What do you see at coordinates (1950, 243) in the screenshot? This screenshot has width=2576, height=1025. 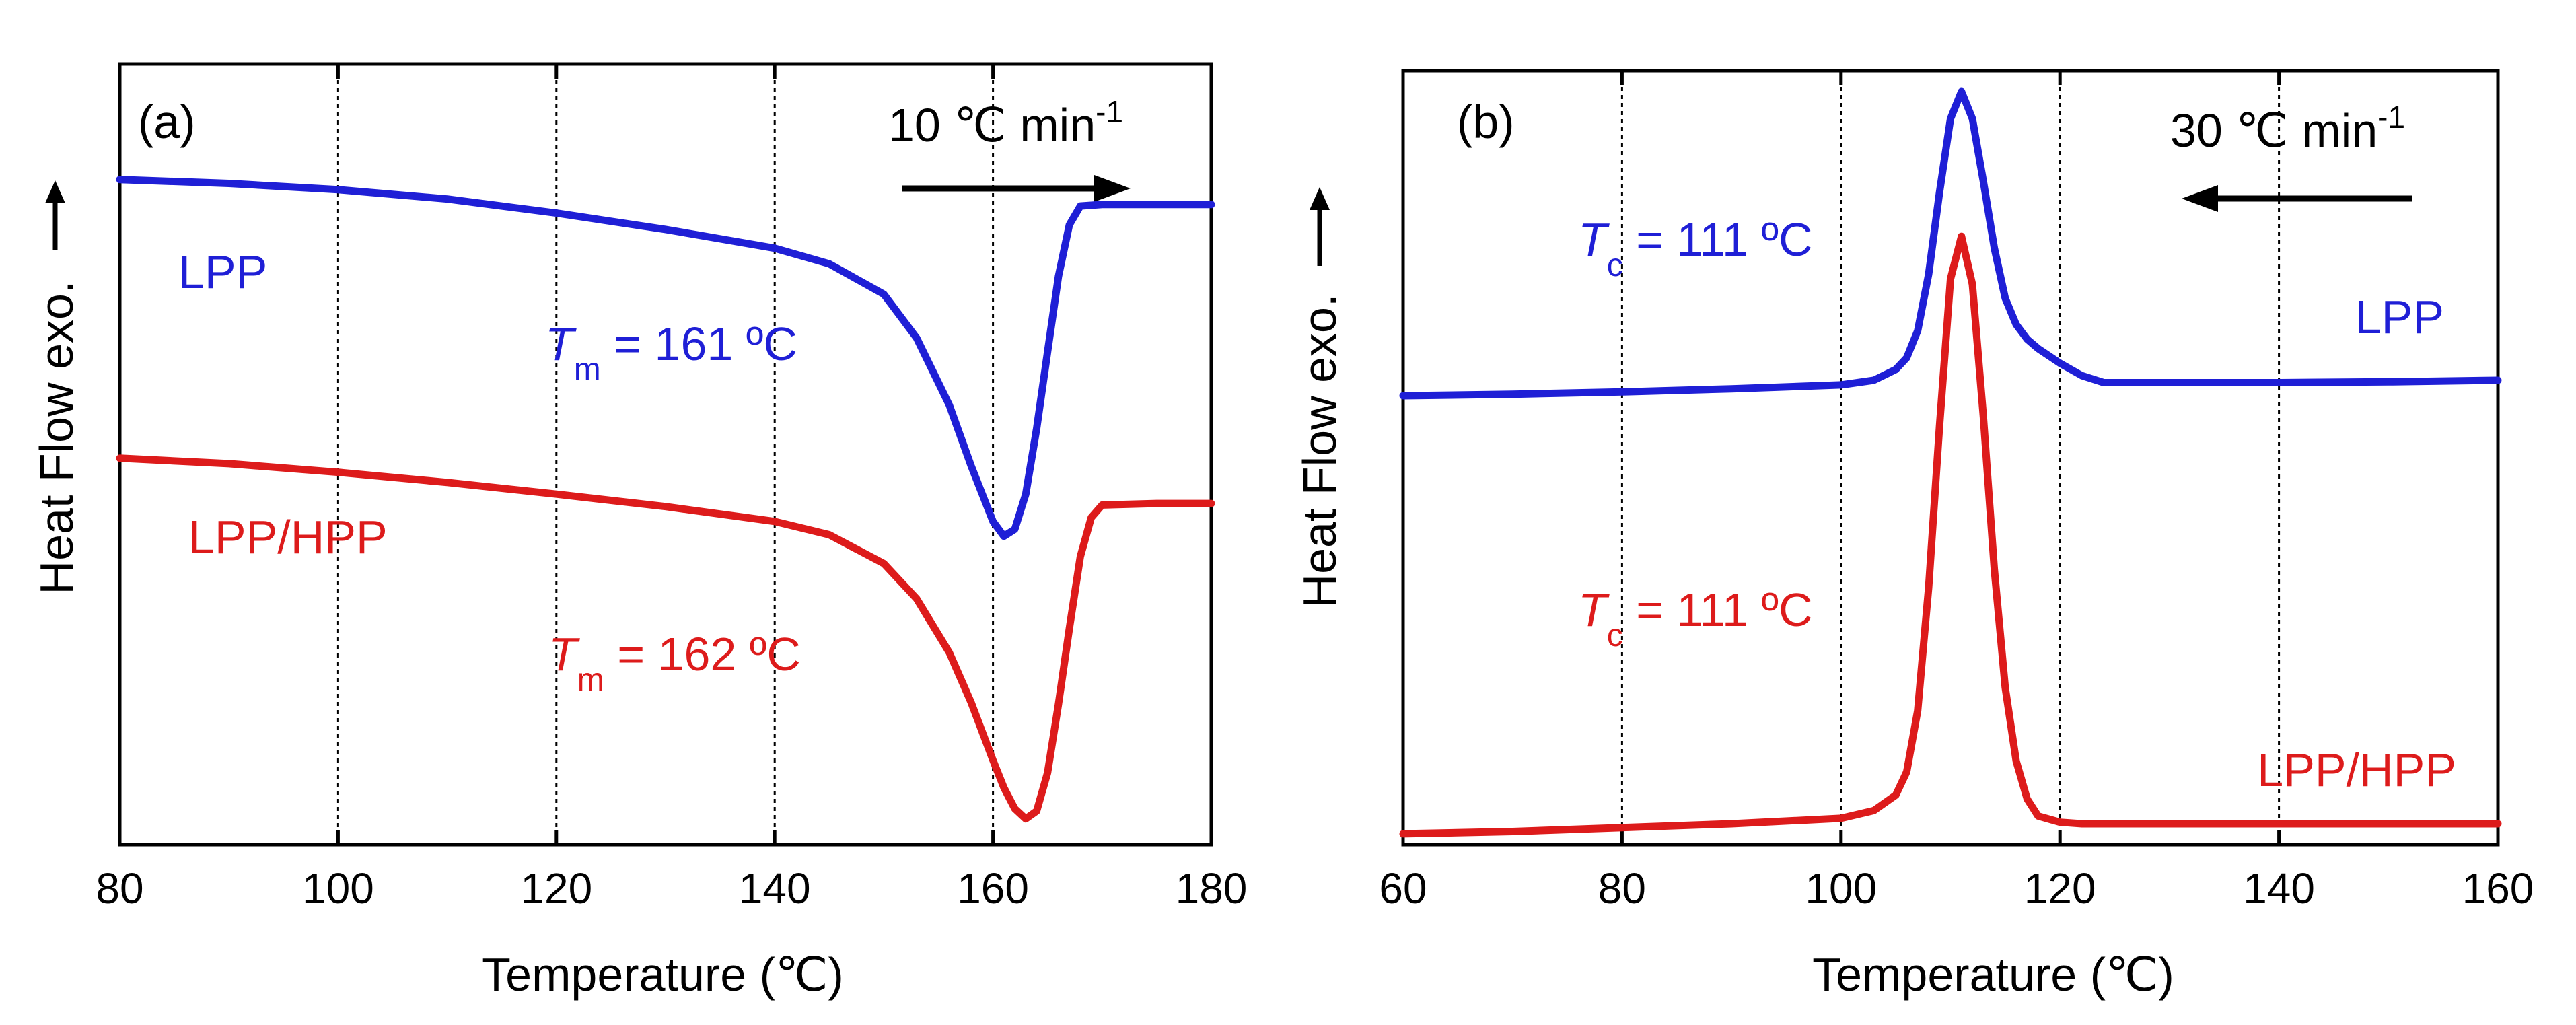 I see `series-line-lpp` at bounding box center [1950, 243].